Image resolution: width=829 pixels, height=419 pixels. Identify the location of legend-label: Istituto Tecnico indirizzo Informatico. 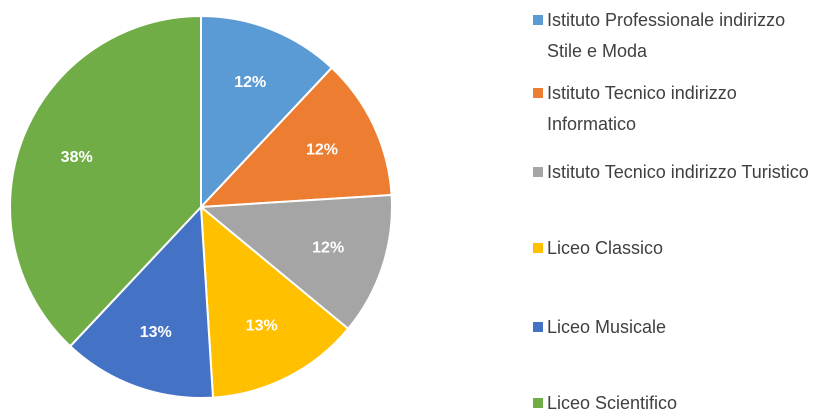
(642, 108).